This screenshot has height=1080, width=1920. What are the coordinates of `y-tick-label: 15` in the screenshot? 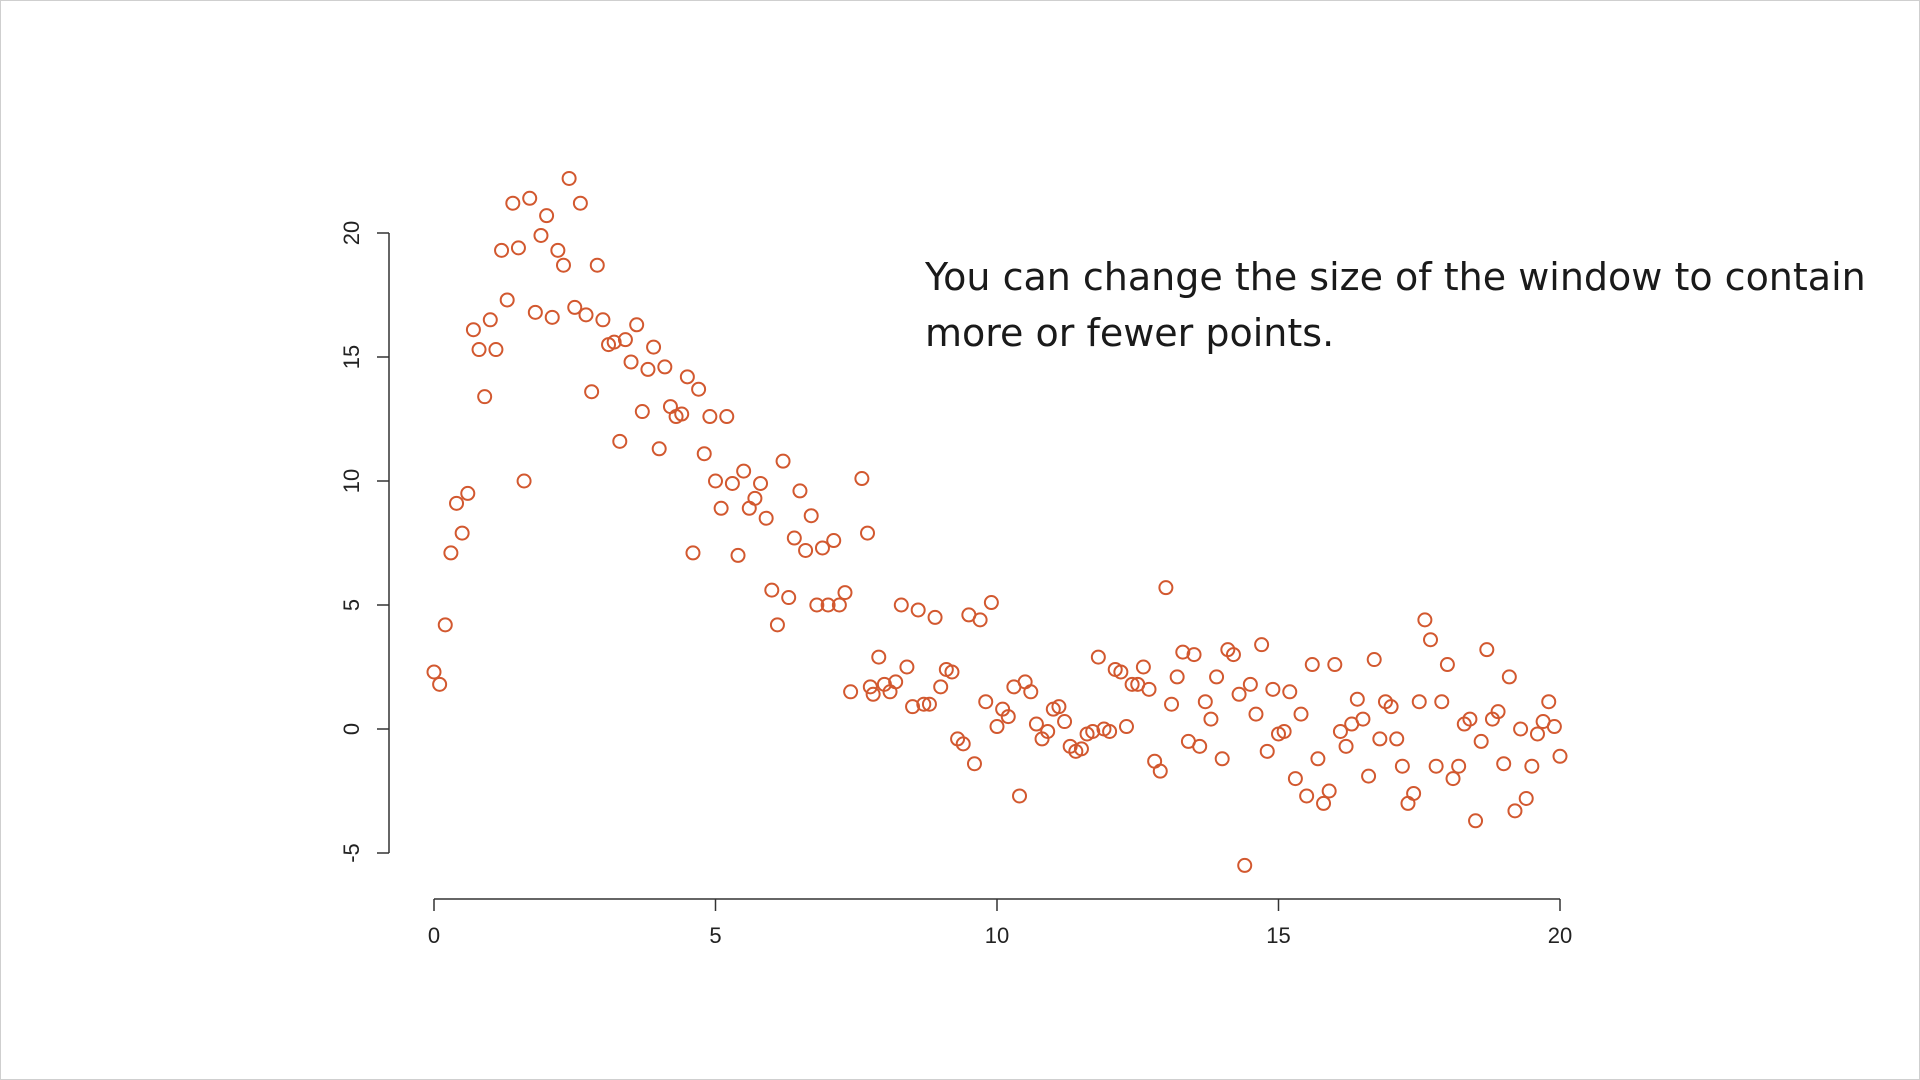 It's located at (351, 357).